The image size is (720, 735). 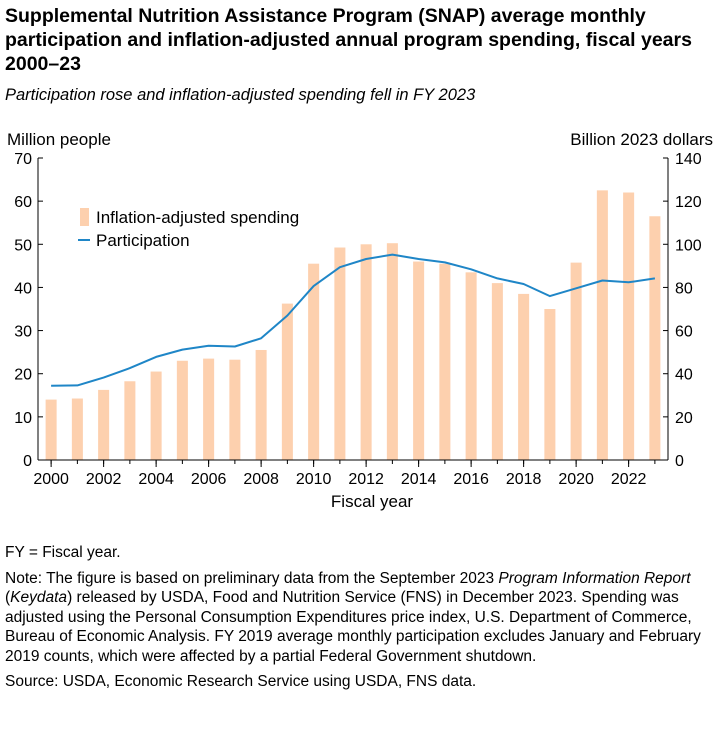 I want to click on y-right-tick-label: 100, so click(x=688, y=245).